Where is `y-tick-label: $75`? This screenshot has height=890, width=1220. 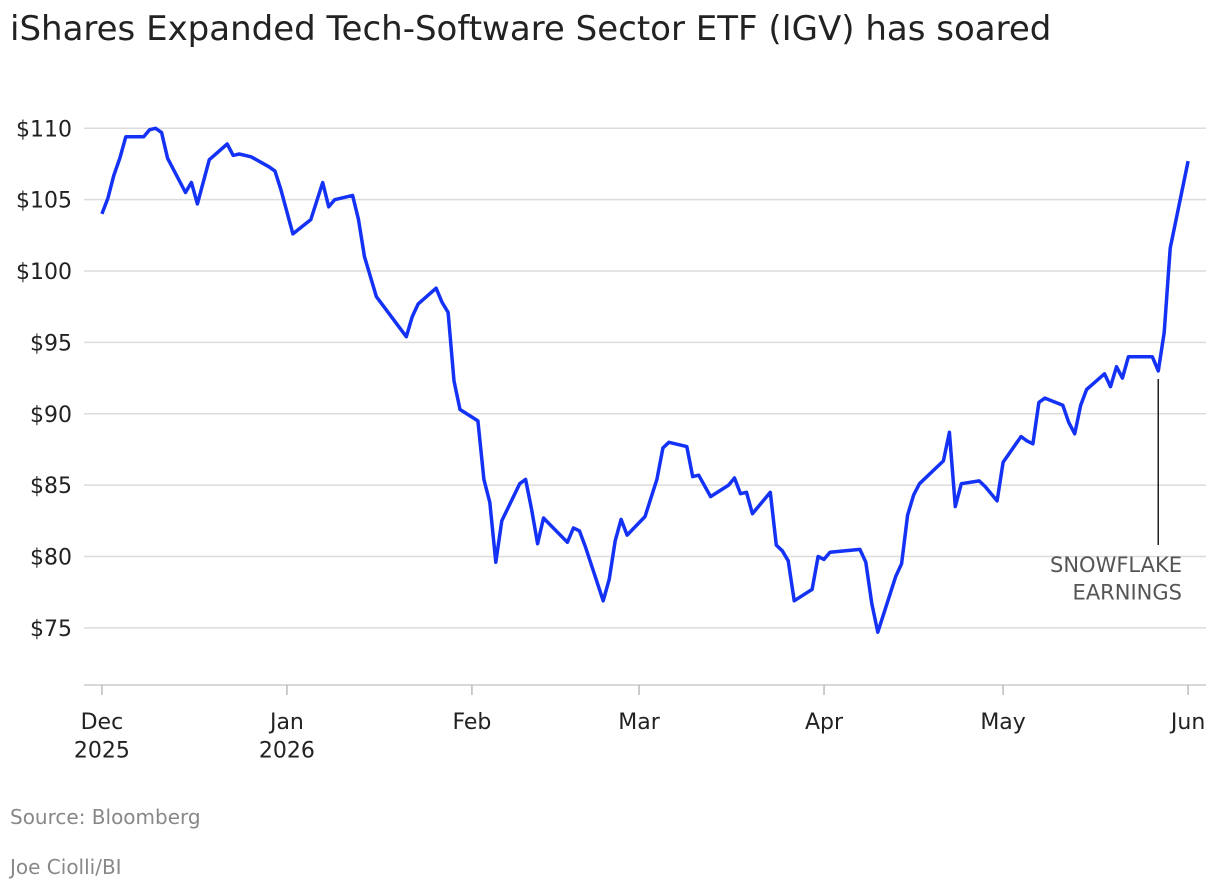
y-tick-label: $75 is located at coordinates (51, 629).